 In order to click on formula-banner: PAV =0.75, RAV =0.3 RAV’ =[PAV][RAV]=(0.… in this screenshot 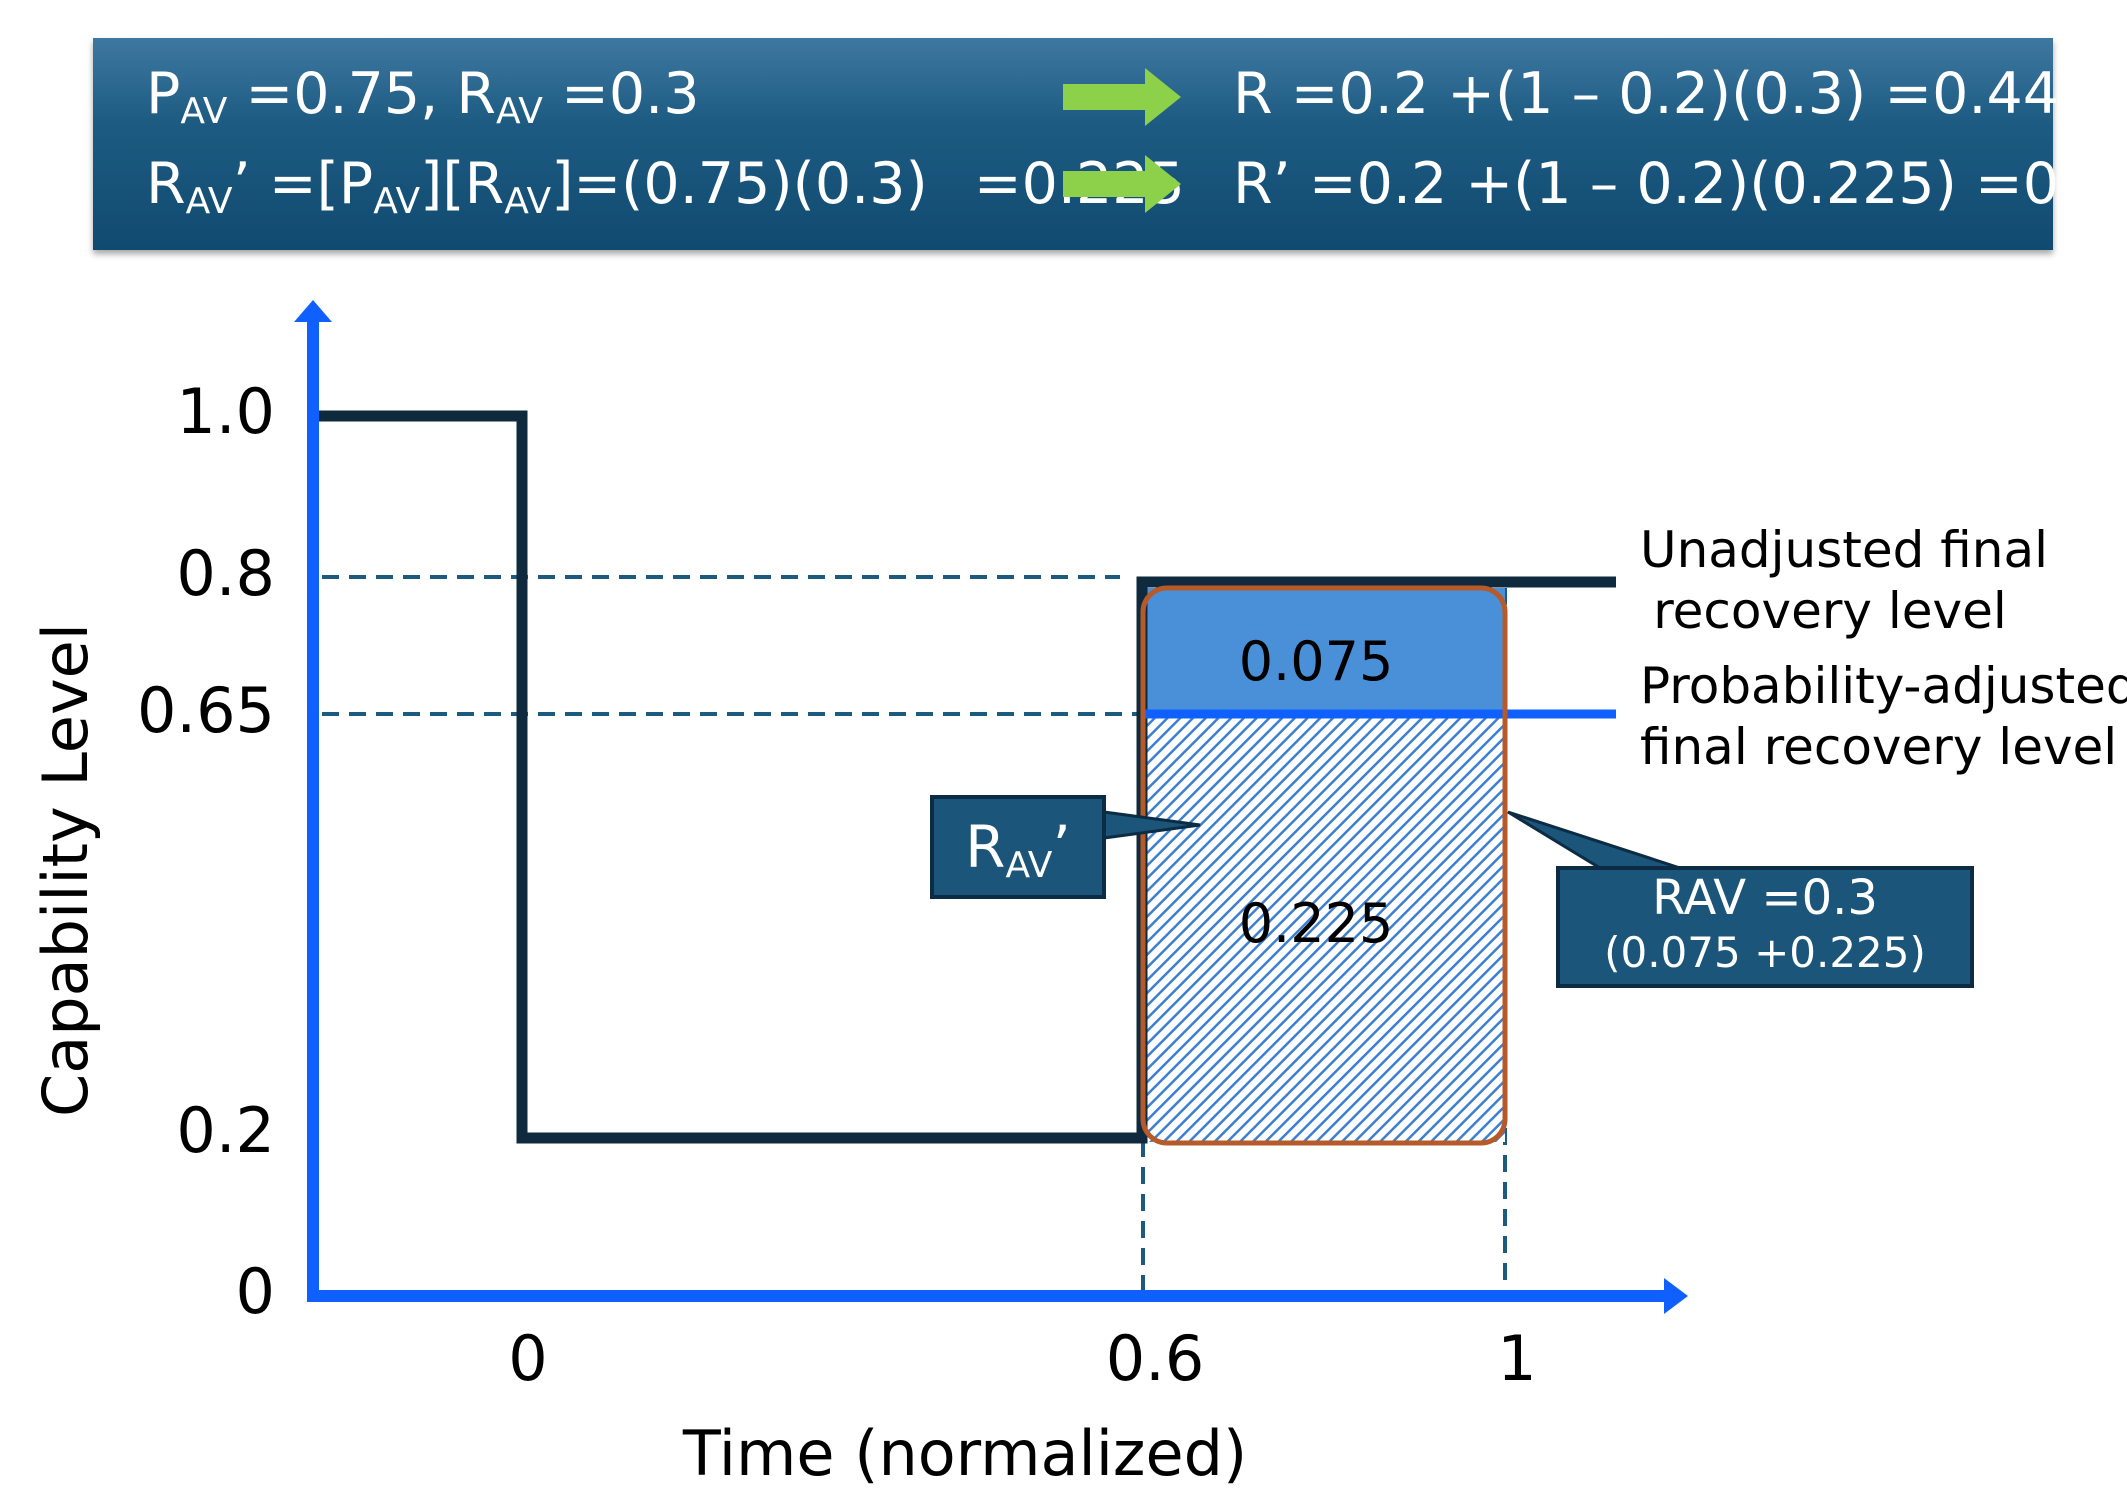, I will do `click(1110, 144)`.